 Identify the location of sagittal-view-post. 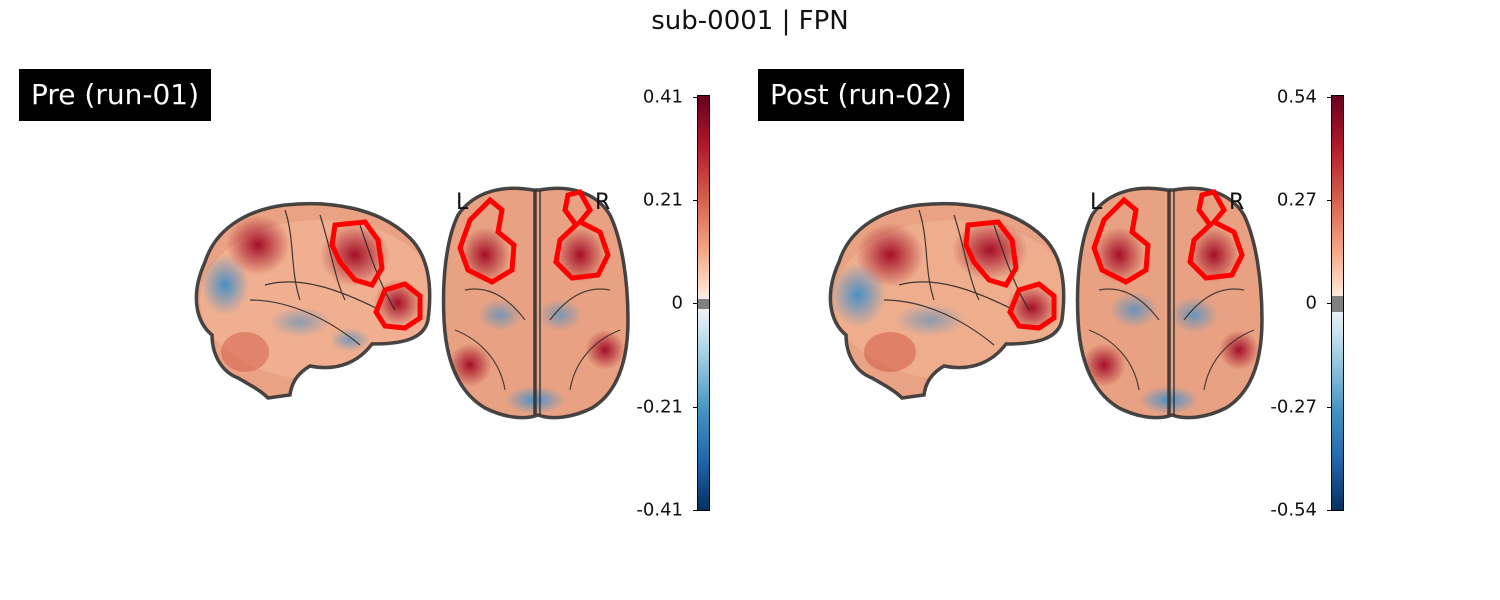
(947, 300).